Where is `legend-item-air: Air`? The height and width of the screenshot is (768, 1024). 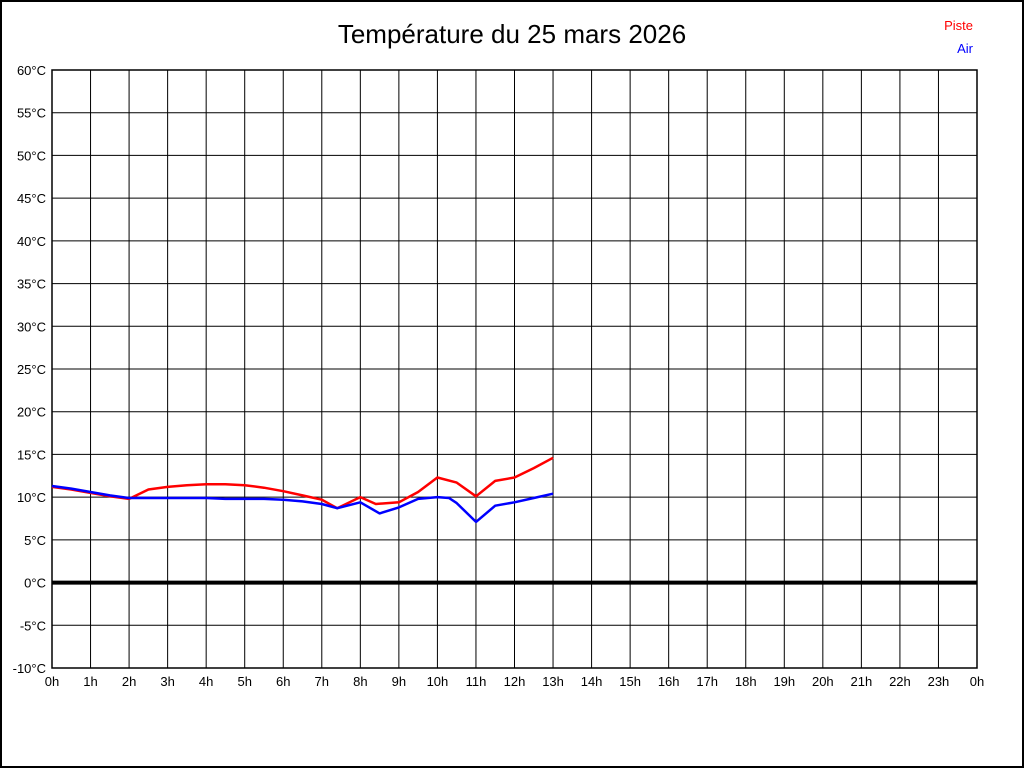 legend-item-air: Air is located at coordinates (965, 48).